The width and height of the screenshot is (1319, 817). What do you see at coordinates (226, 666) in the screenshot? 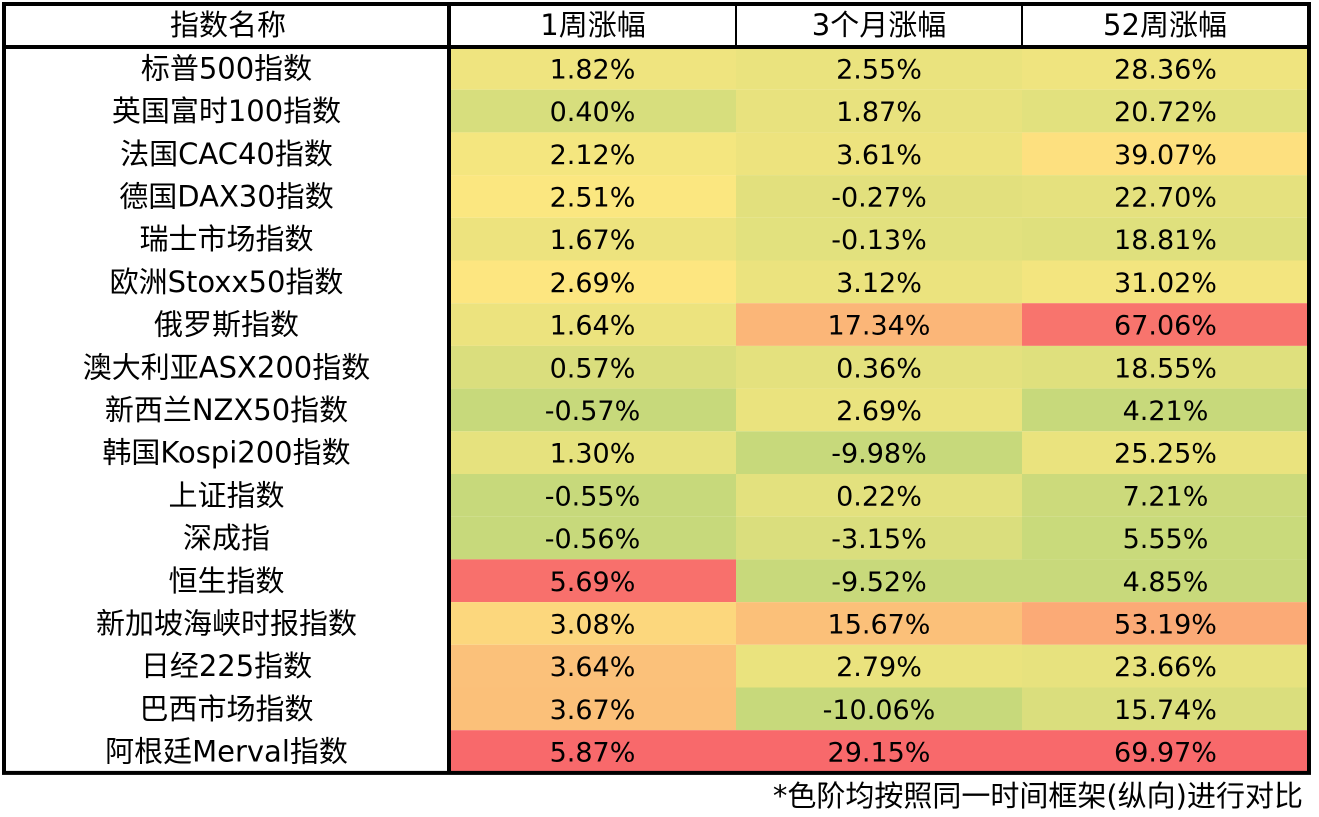
I see `row-label: 日经225指数` at bounding box center [226, 666].